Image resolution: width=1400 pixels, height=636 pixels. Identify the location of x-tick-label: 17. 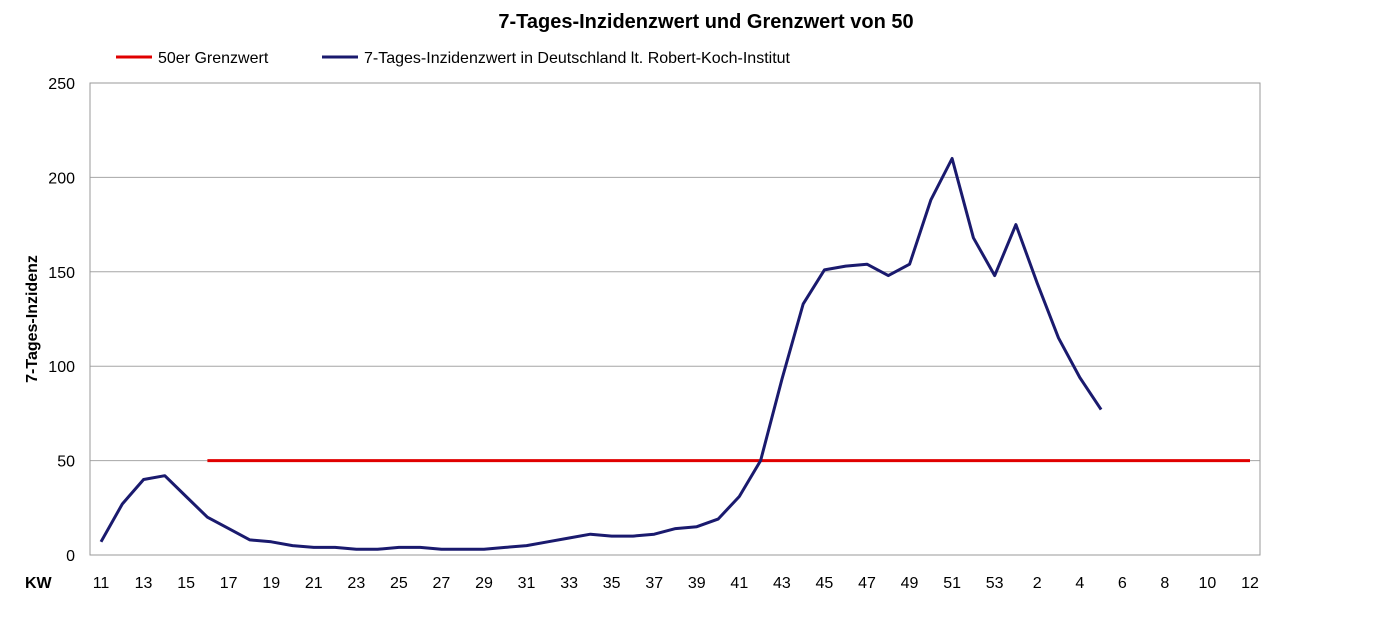
(229, 583).